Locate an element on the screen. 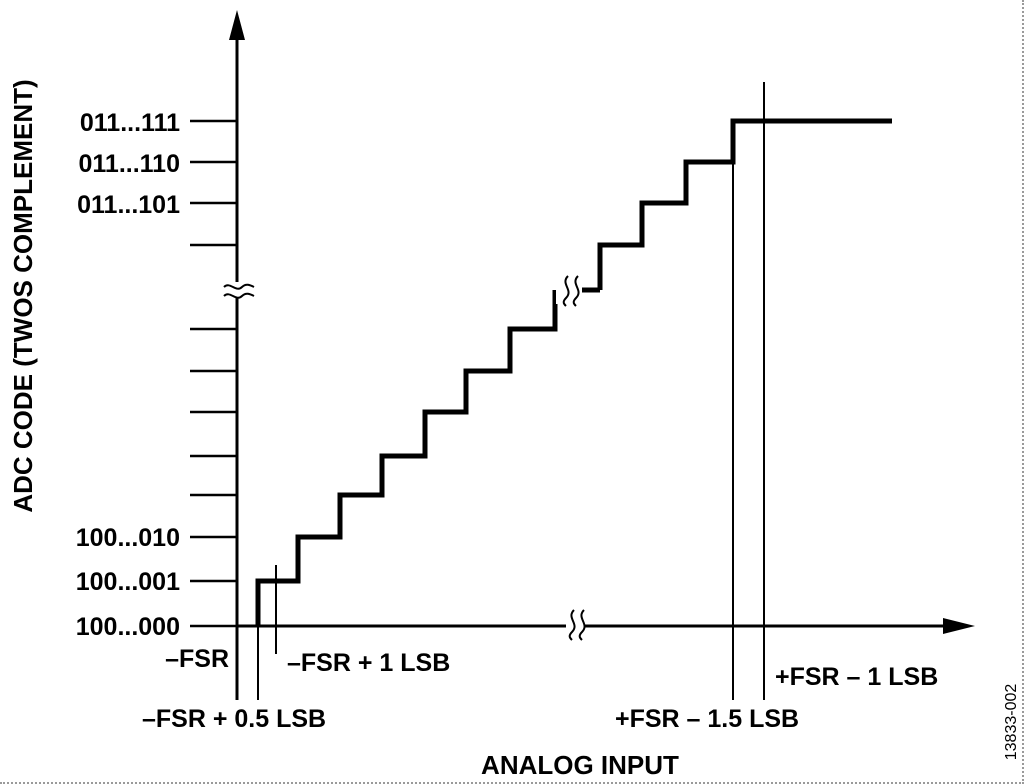 Image resolution: width=1024 pixels, height=784 pixels. code-label-011-110: 011...110 is located at coordinates (129, 164).